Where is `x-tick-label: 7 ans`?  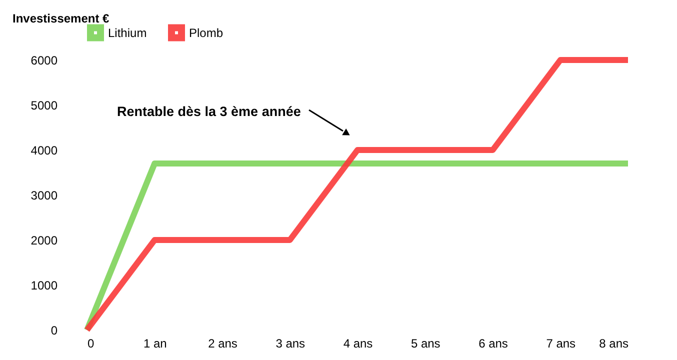
x-tick-label: 7 ans is located at coordinates (561, 343).